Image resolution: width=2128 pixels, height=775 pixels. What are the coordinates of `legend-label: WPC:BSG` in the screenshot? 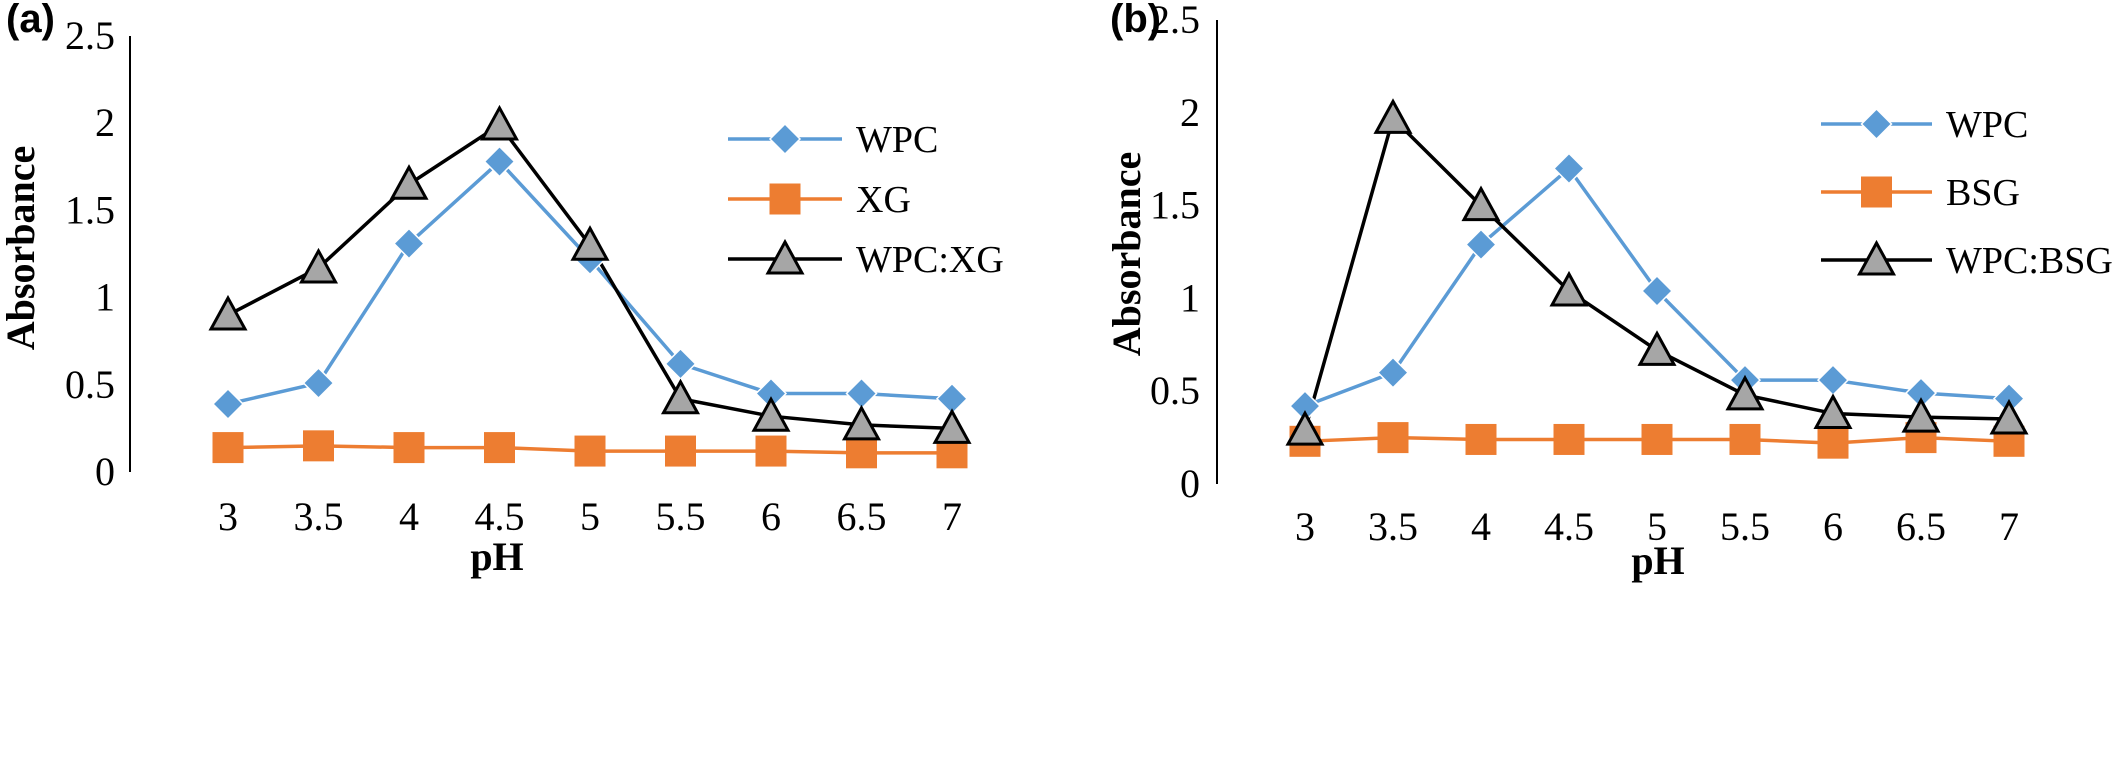 It's located at (2029, 261).